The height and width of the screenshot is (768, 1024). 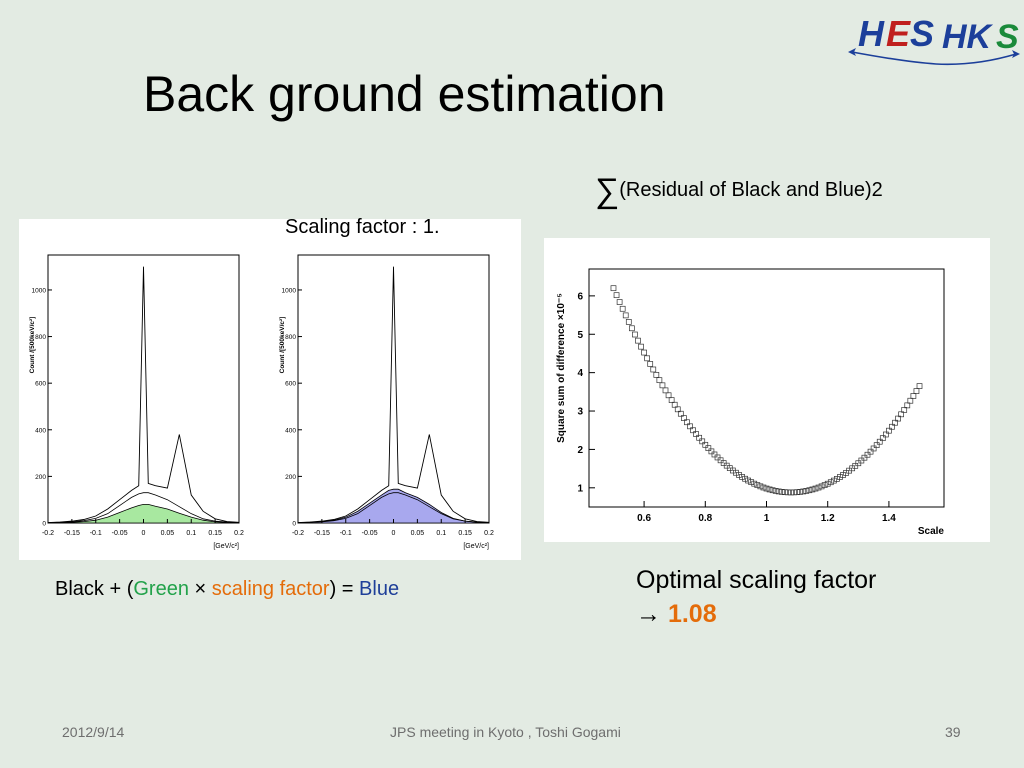 I want to click on y-tick-label: 4, so click(x=580, y=373).